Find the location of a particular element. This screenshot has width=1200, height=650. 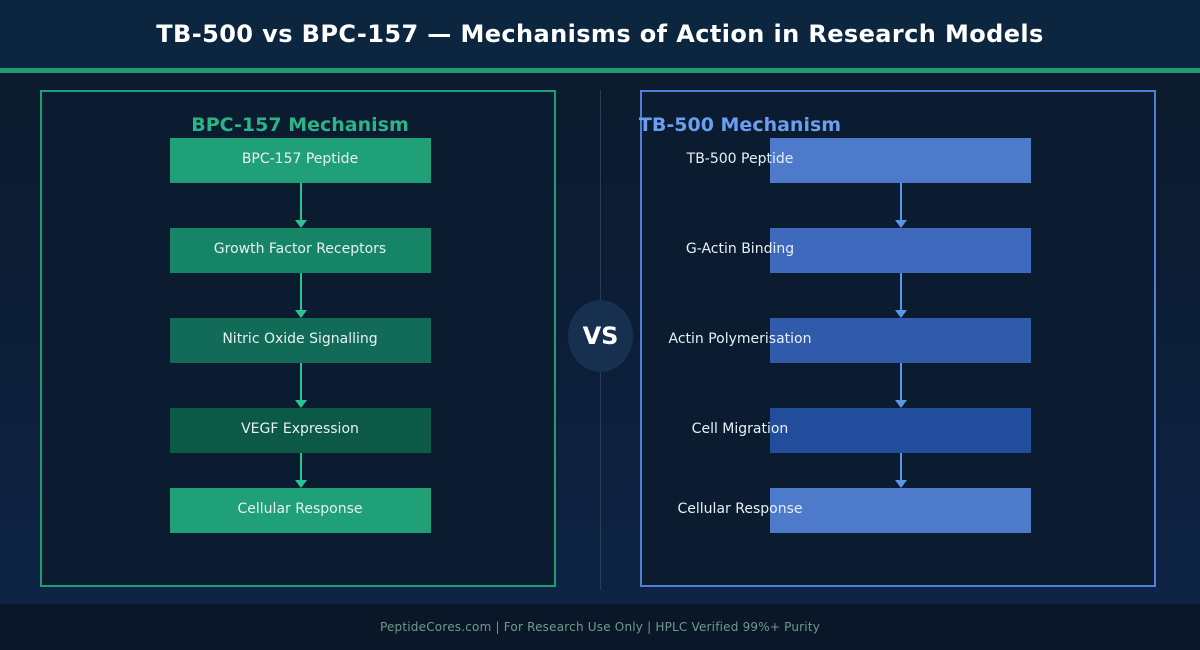

vs-label: VS is located at coordinates (600, 336).